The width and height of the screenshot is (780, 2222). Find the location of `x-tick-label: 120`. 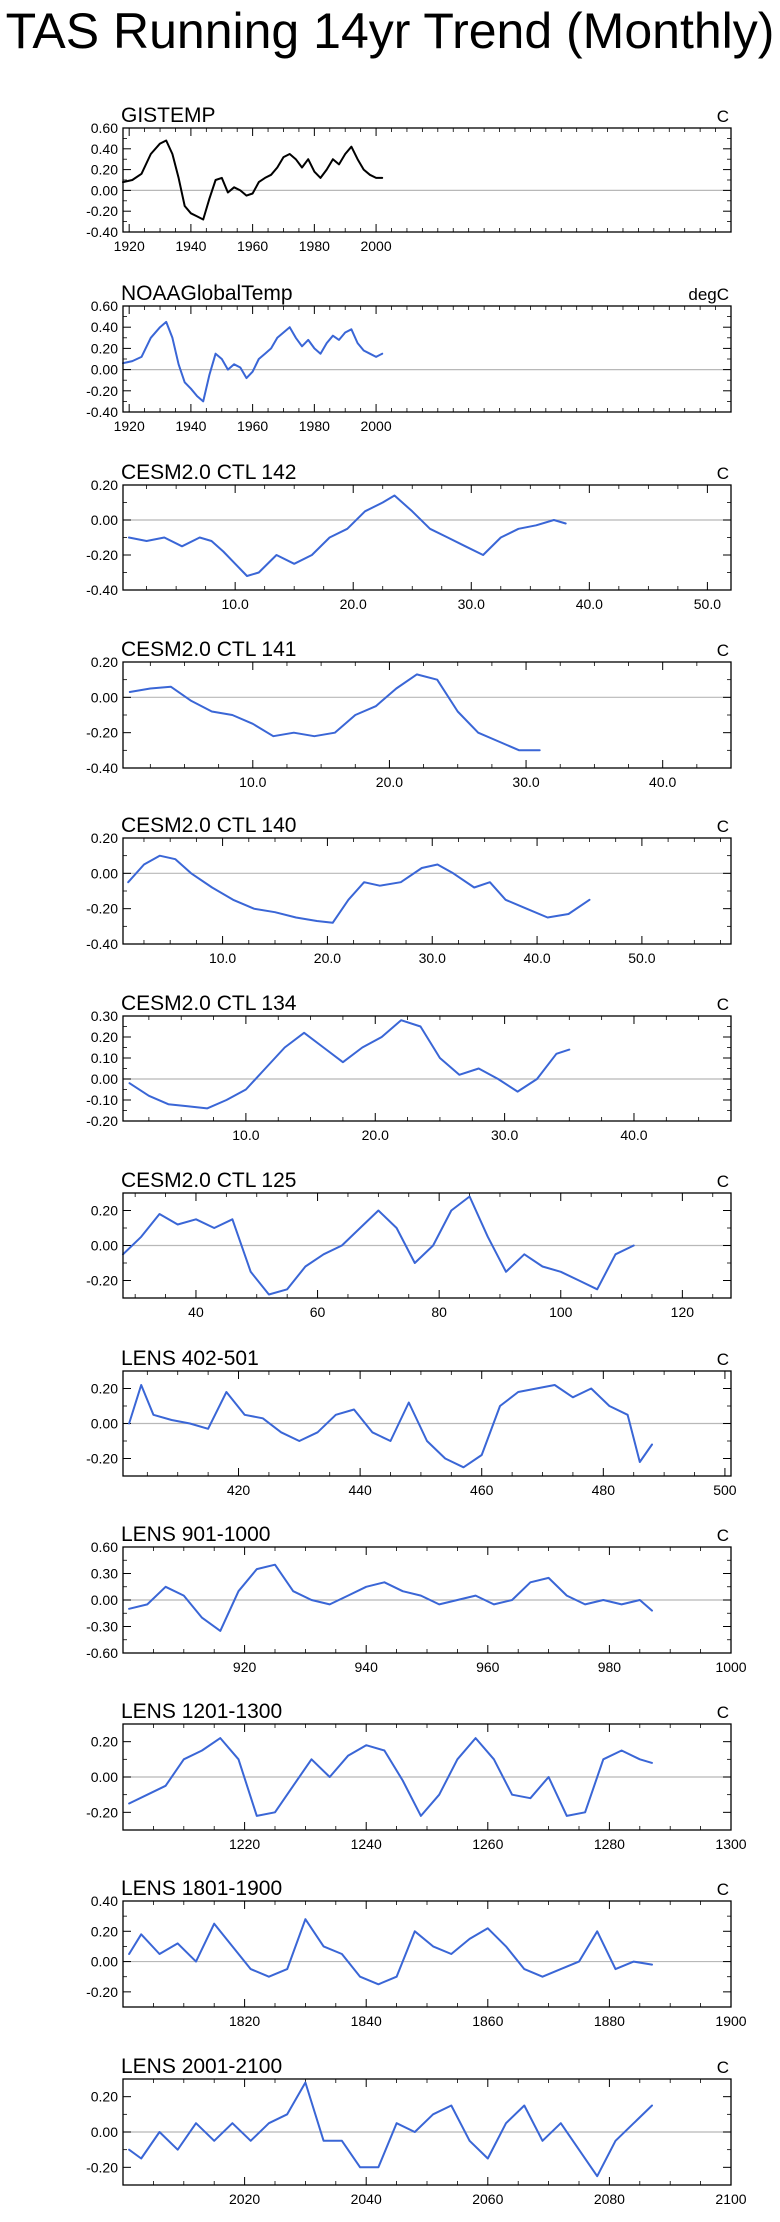

x-tick-label: 120 is located at coordinates (683, 1312).